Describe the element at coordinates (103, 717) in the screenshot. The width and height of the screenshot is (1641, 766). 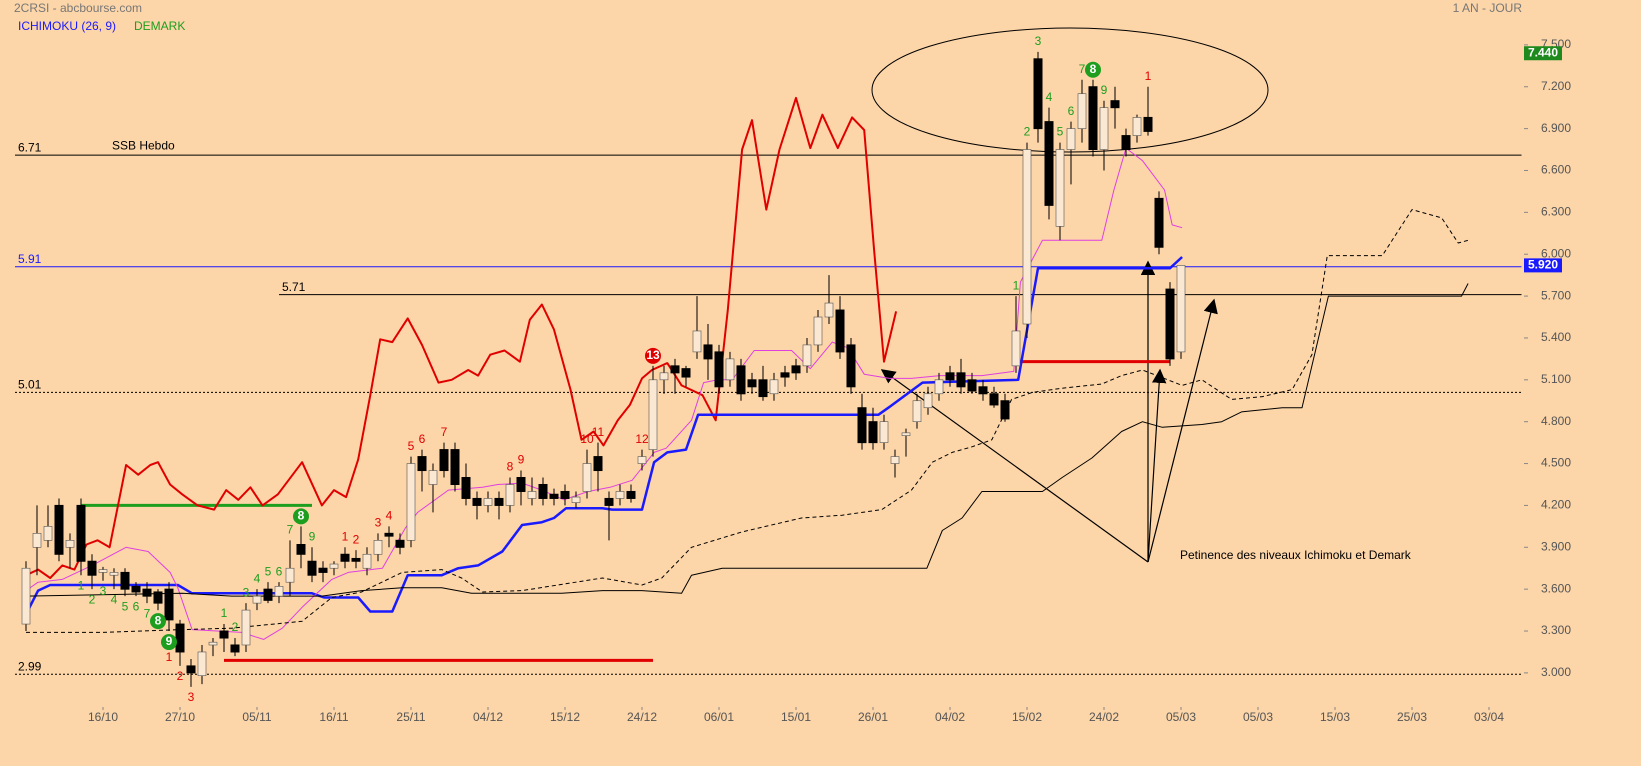
I see `x-tick-label: 16/10` at that location.